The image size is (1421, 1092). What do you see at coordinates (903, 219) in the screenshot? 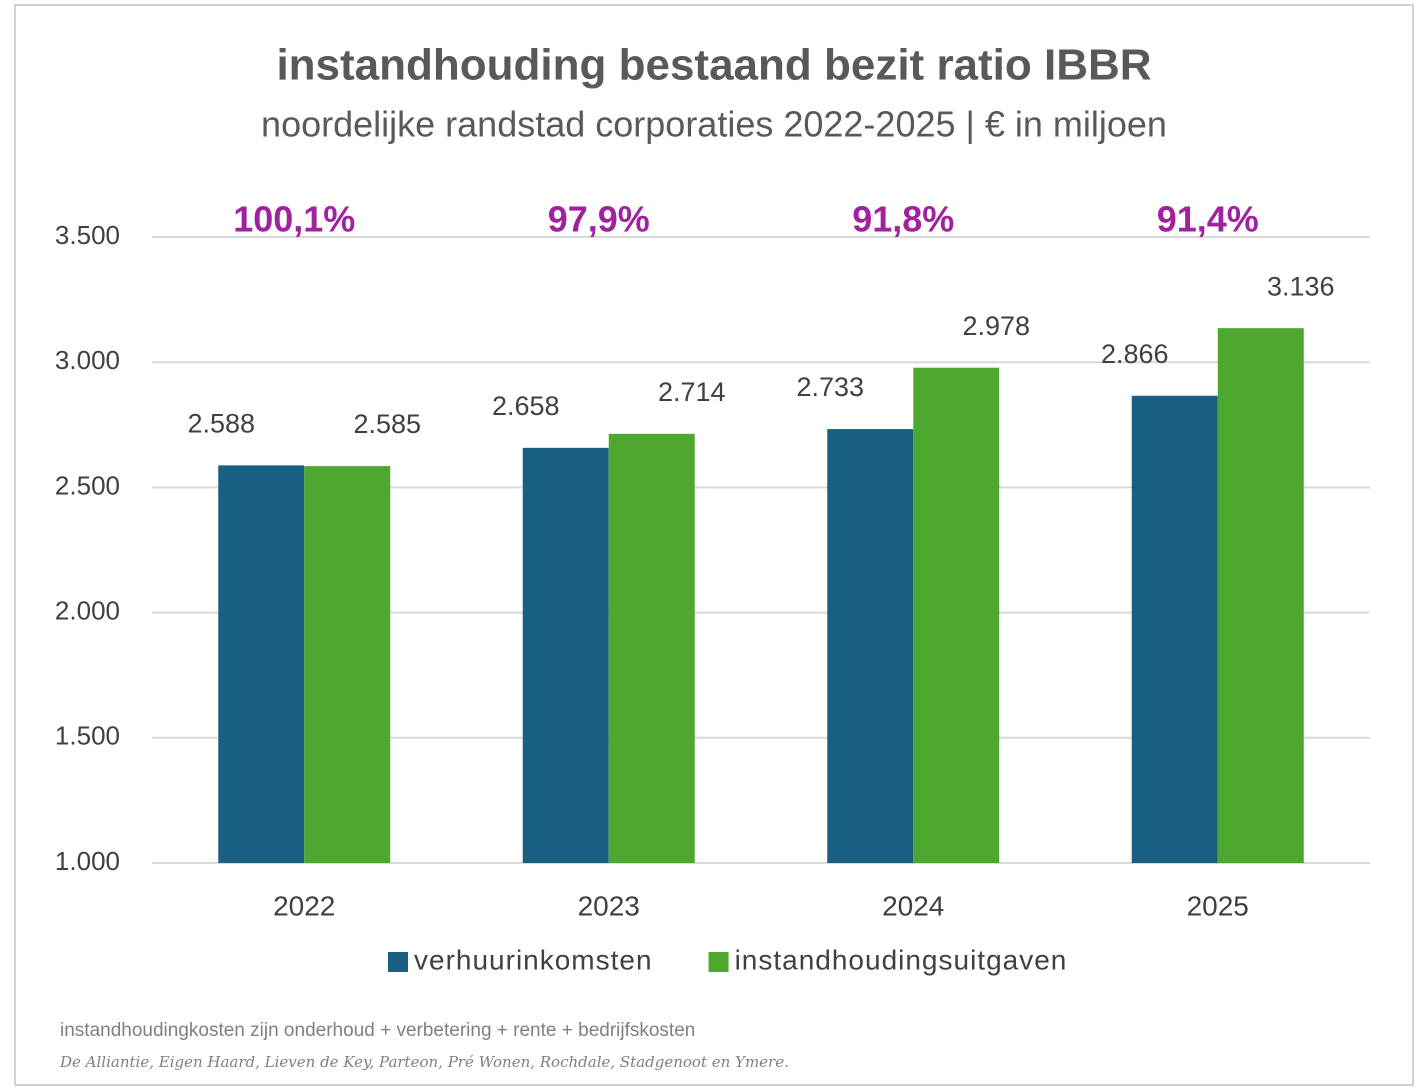
I see `annotation: 91,8%` at bounding box center [903, 219].